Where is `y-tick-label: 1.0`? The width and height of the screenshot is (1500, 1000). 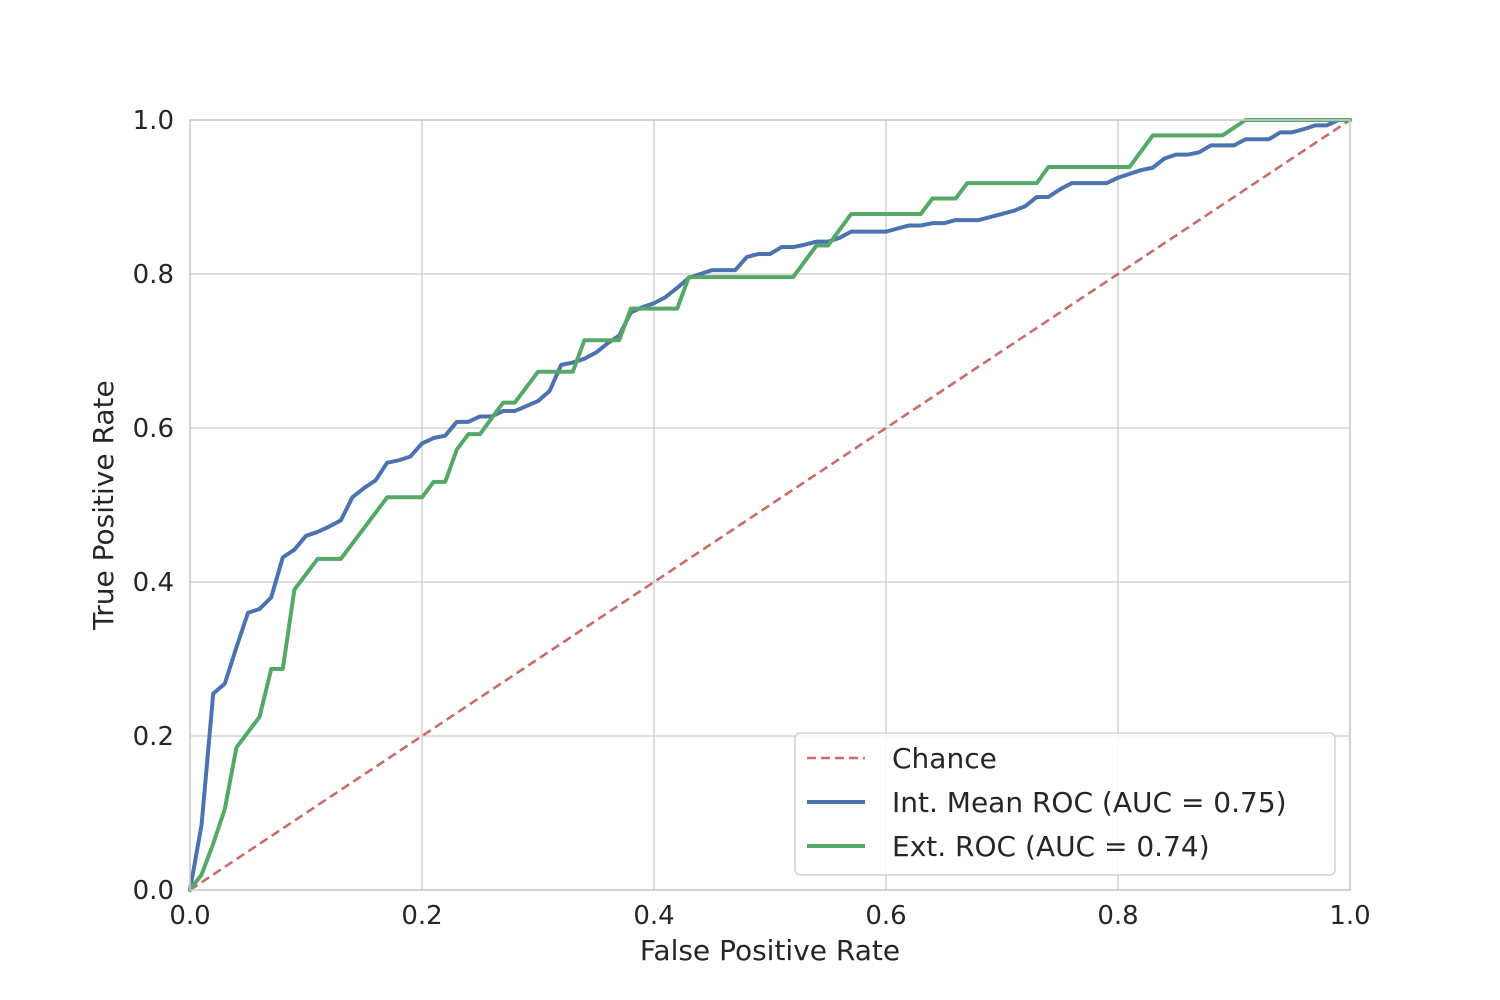
y-tick-label: 1.0 is located at coordinates (153, 121).